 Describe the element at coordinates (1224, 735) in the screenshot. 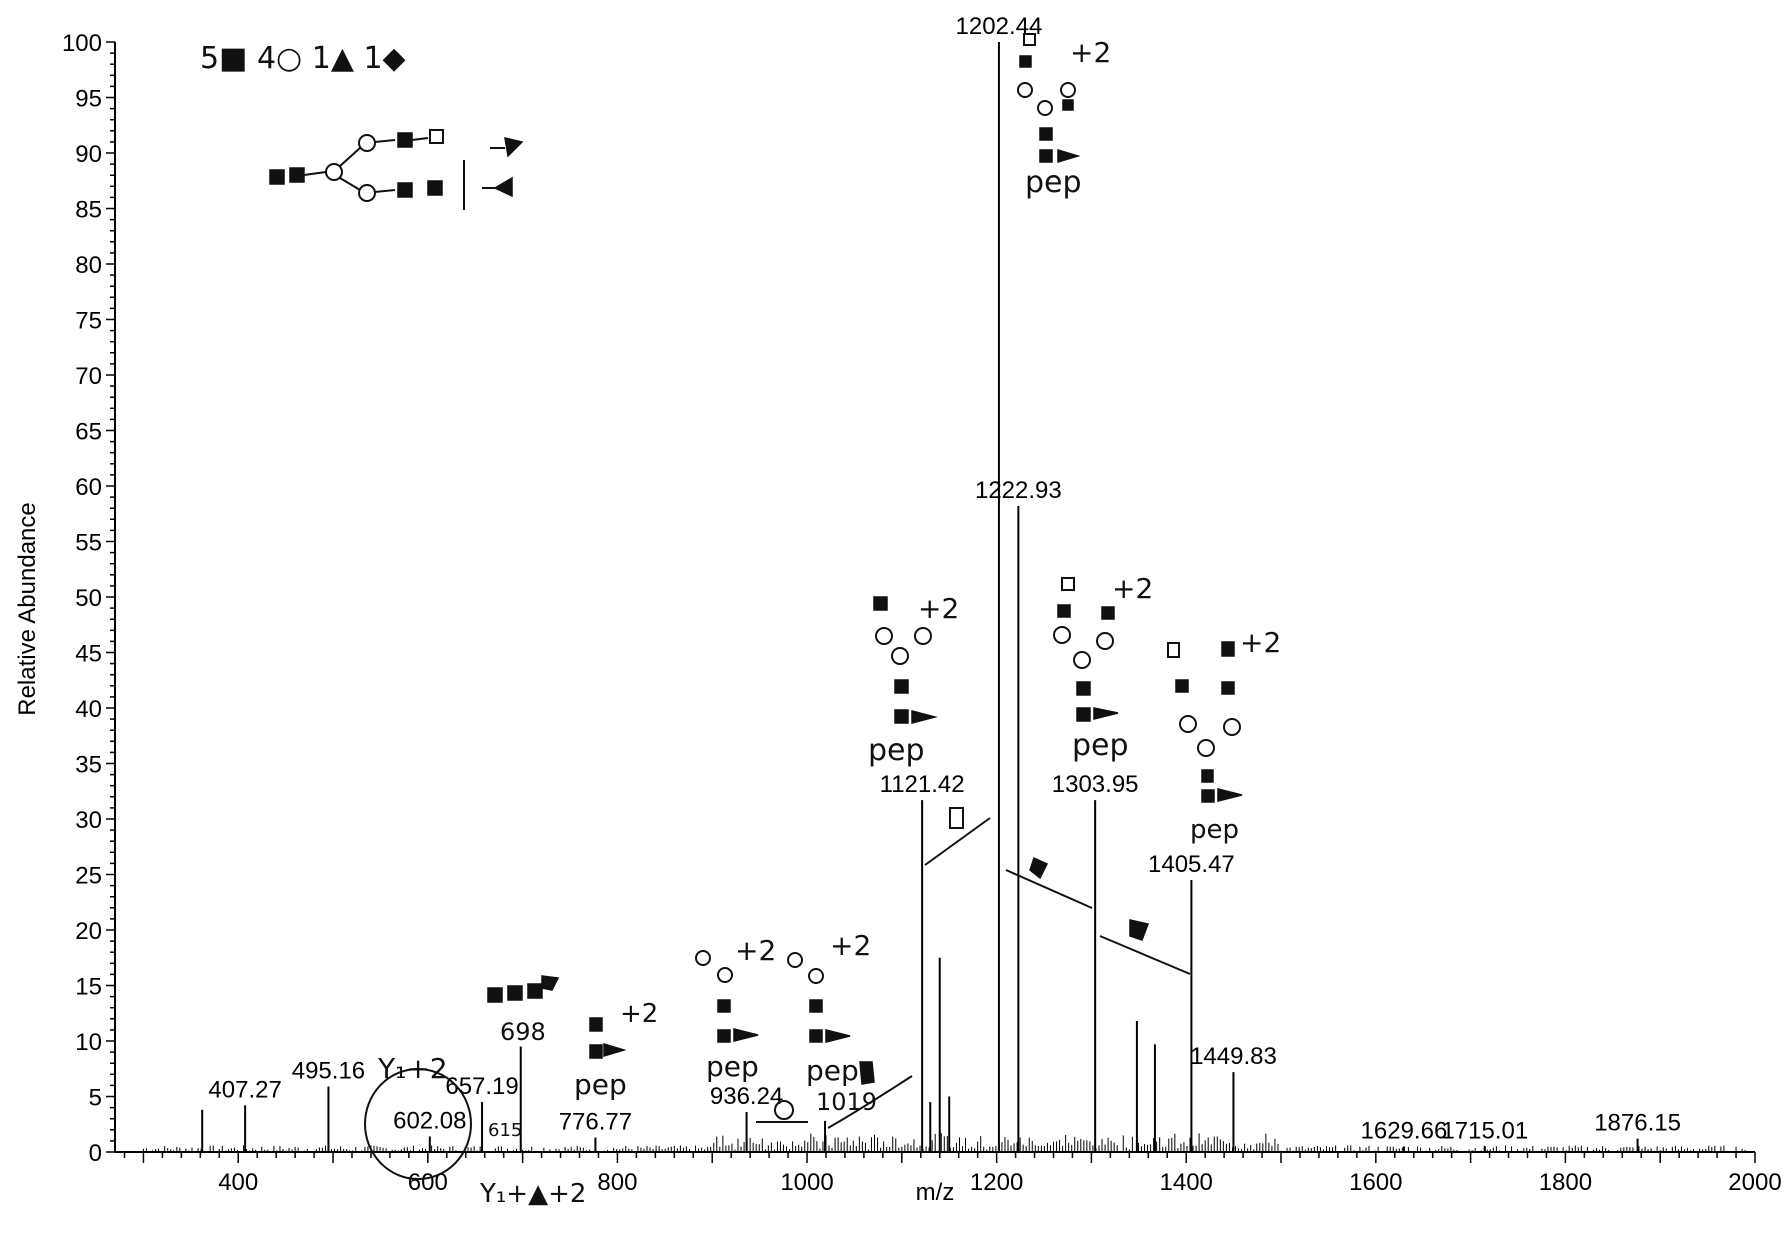

I see `glycan-1405: +2 pep` at that location.